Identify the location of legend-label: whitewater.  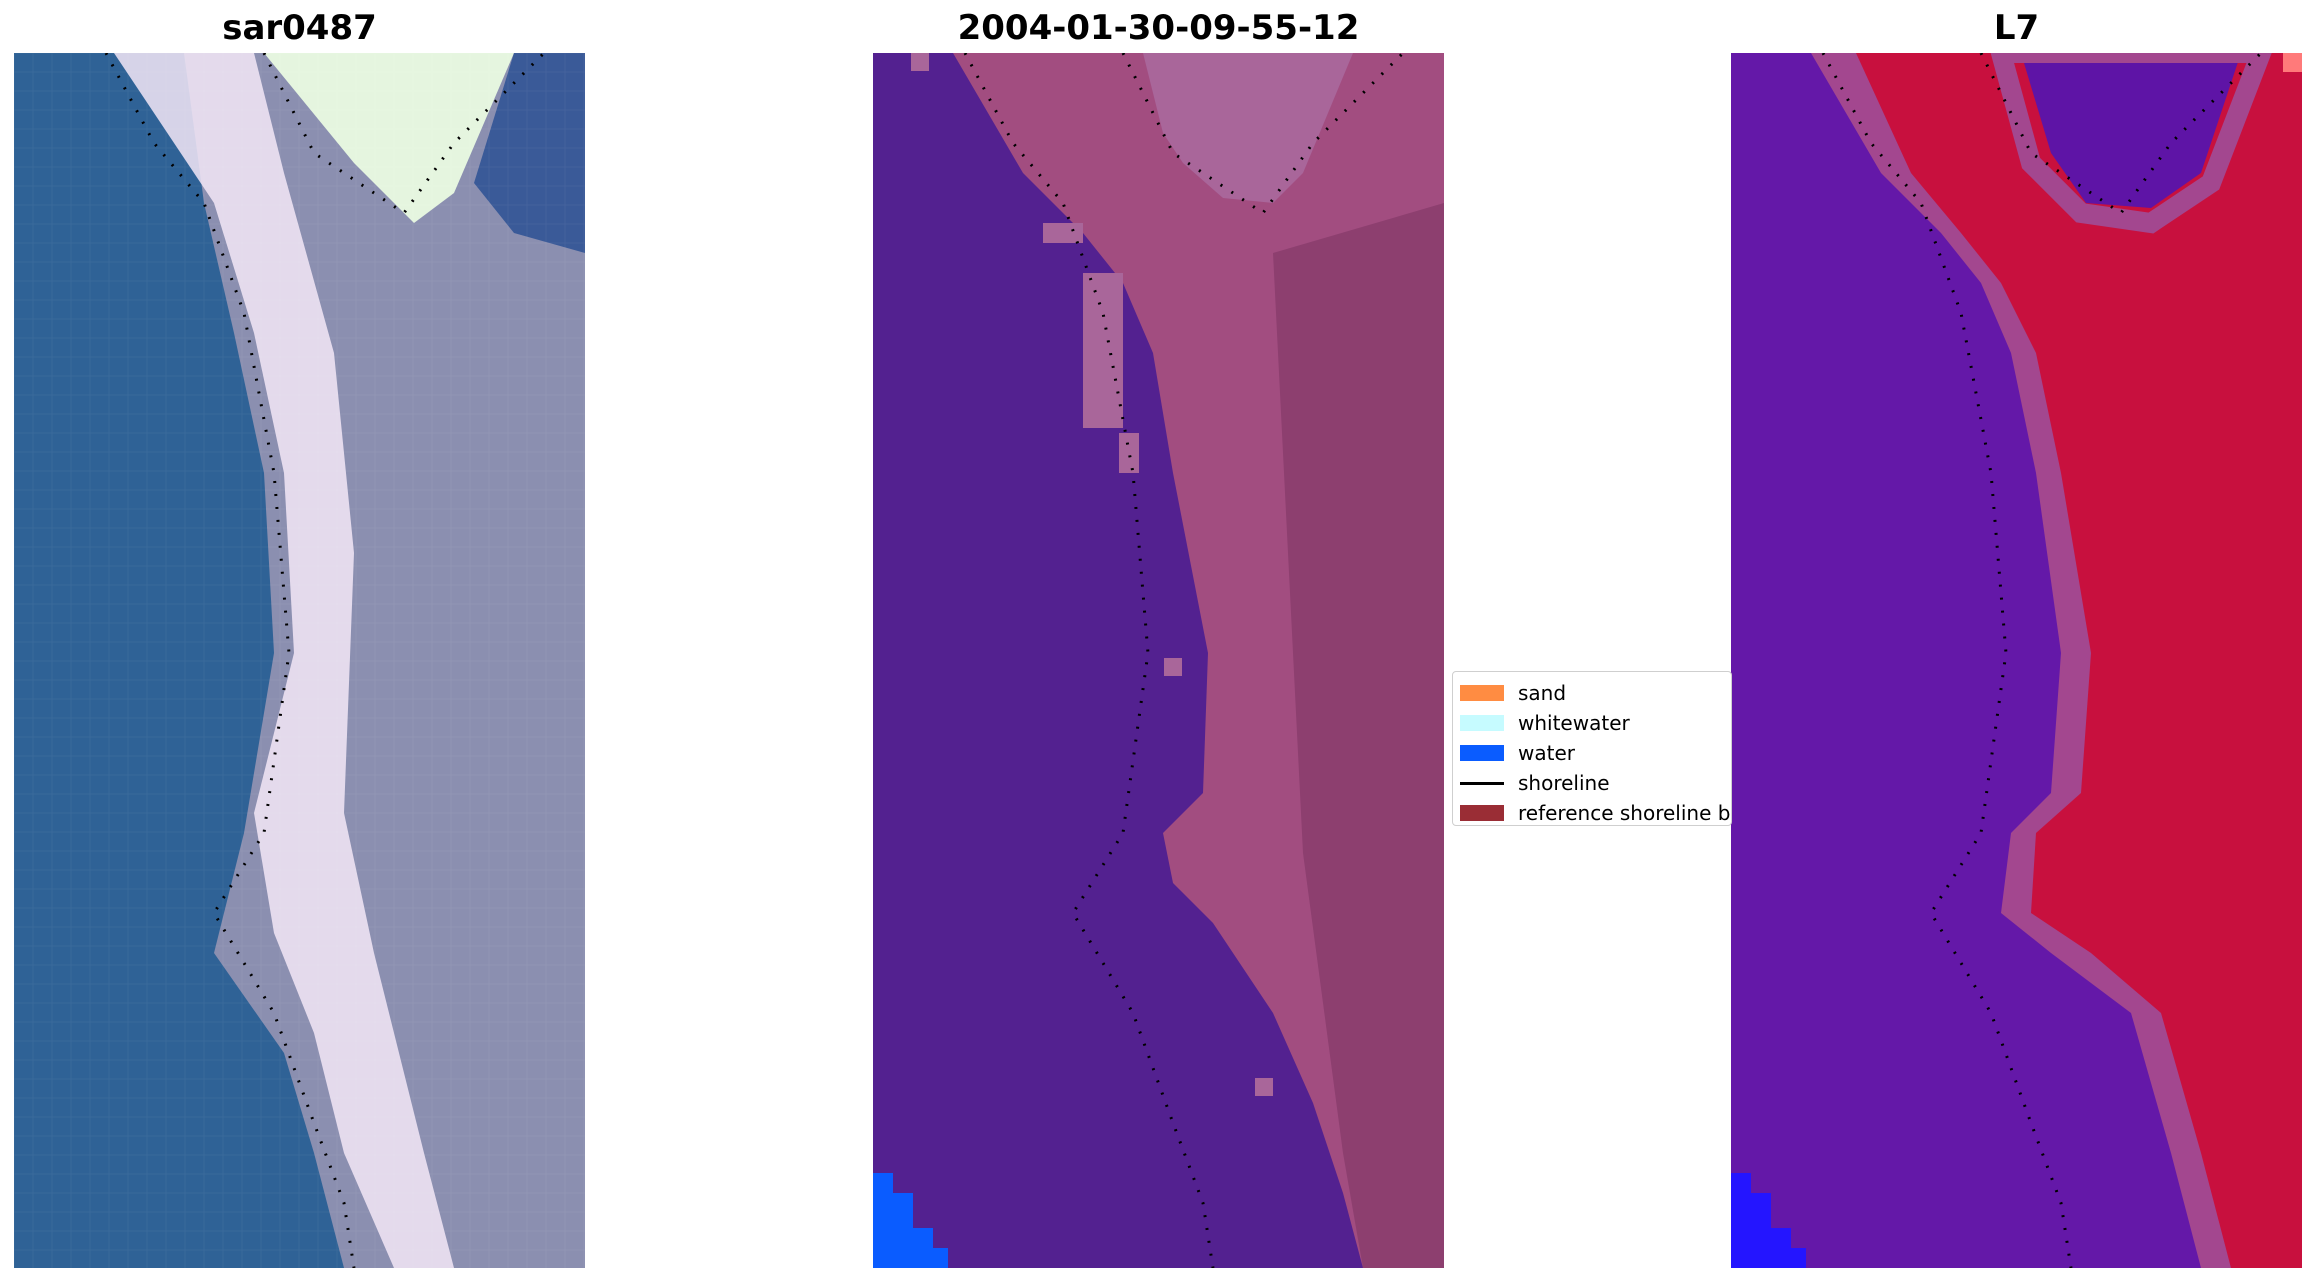
(1574, 723).